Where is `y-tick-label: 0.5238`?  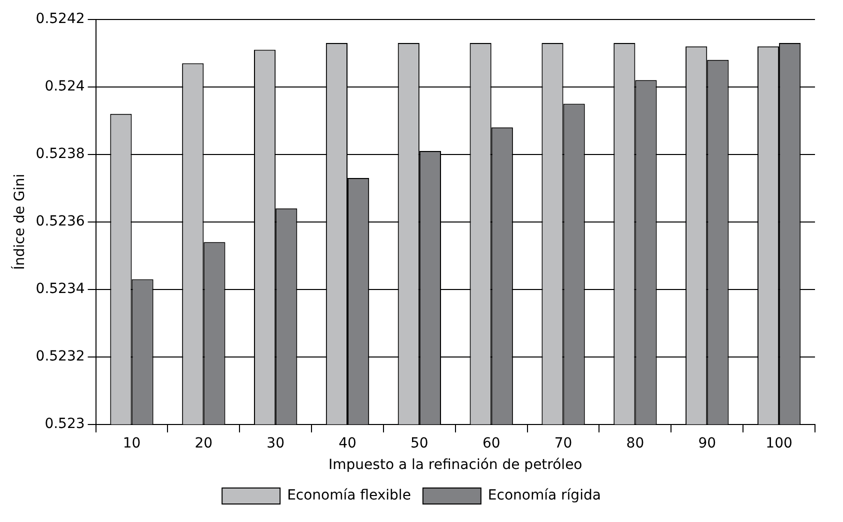 y-tick-label: 0.5238 is located at coordinates (60, 154).